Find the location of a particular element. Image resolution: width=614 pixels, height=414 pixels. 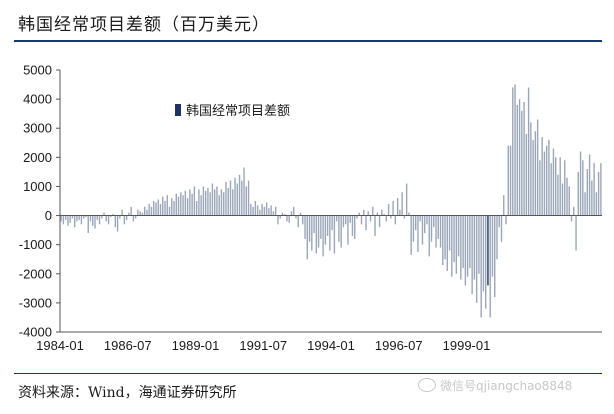

chart-title: 韩国经常项目差额（百万美元） is located at coordinates (144, 25).